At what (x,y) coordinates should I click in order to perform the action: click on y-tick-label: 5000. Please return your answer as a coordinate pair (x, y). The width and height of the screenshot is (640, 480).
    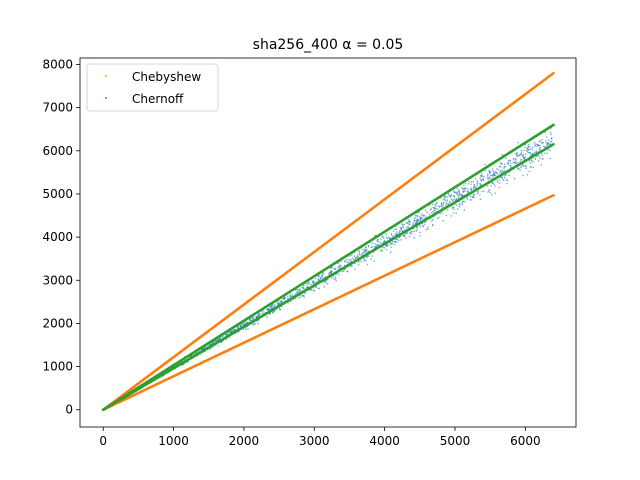
    Looking at the image, I should click on (57, 194).